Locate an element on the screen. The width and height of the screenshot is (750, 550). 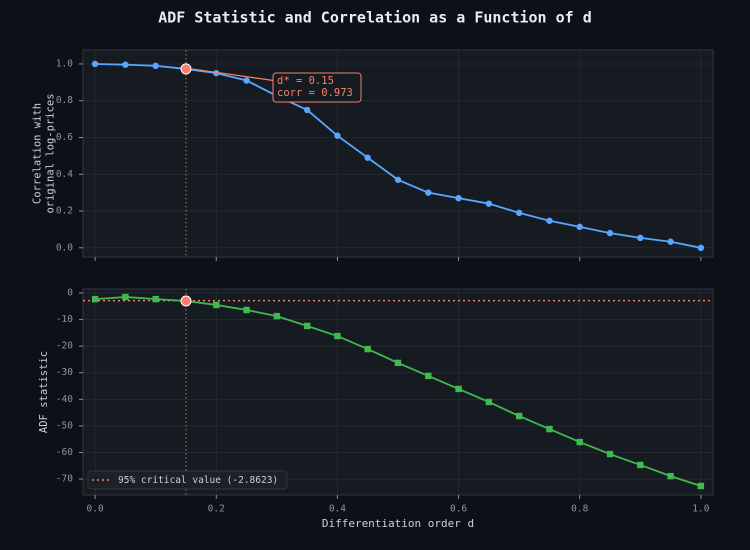
x-tick-label: 1.0 is located at coordinates (700, 509).